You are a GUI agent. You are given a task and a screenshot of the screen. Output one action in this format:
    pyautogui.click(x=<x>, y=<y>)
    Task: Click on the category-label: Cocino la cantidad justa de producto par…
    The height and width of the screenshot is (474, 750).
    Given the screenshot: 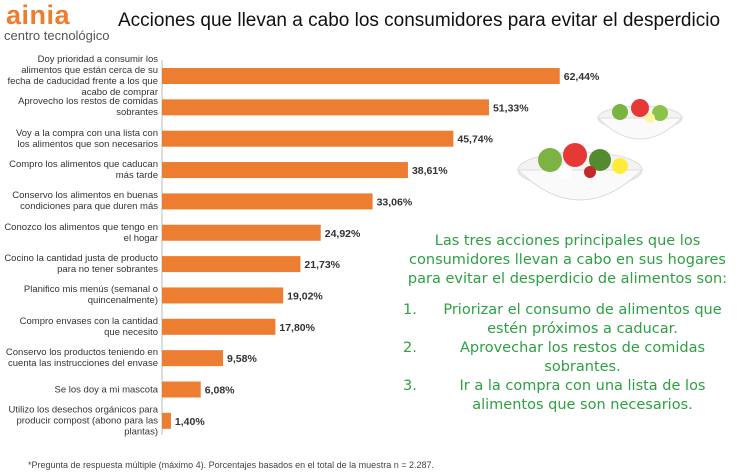 What is the action you would take?
    pyautogui.click(x=81, y=264)
    